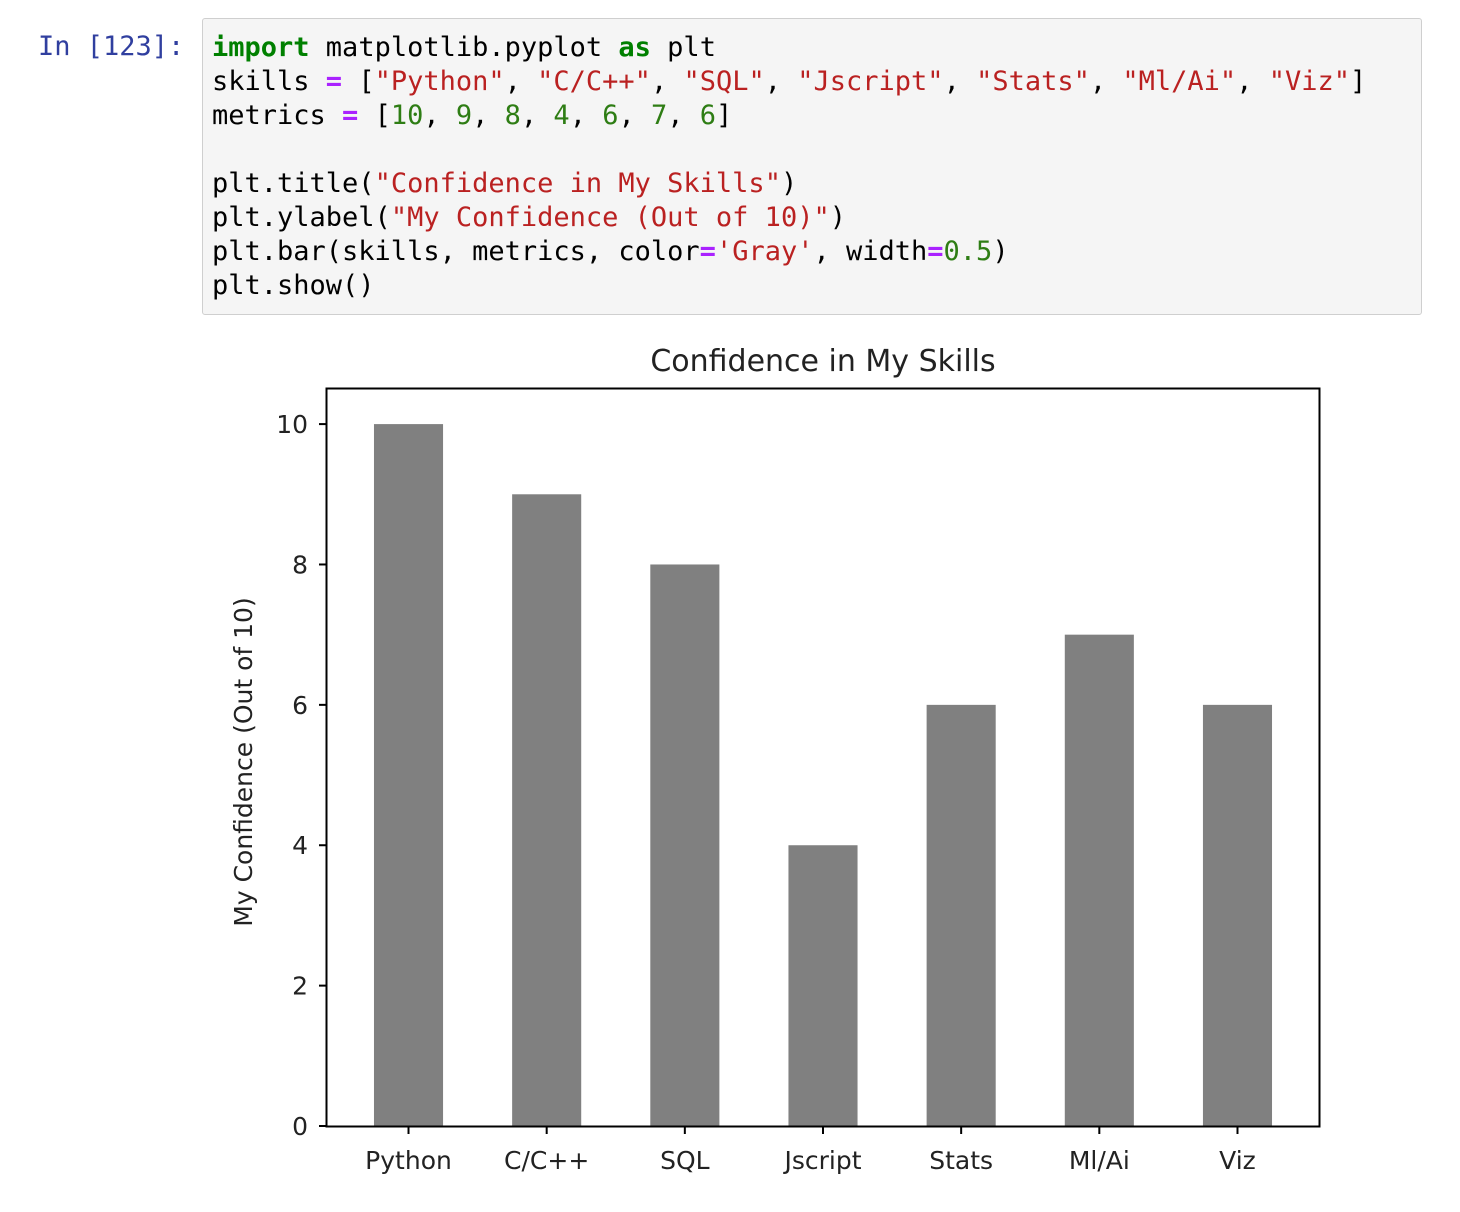  I want to click on code-token: plt.show(), so click(293, 285).